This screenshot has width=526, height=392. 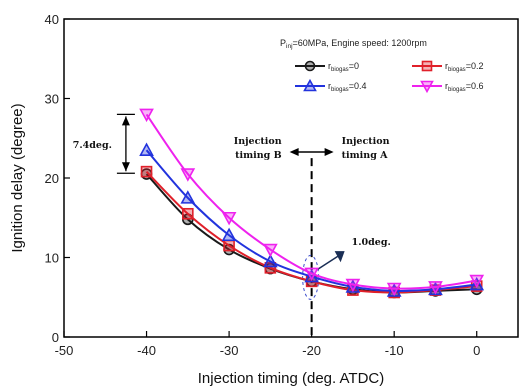 What do you see at coordinates (55, 337) in the screenshot?
I see `y-tick-label: 0` at bounding box center [55, 337].